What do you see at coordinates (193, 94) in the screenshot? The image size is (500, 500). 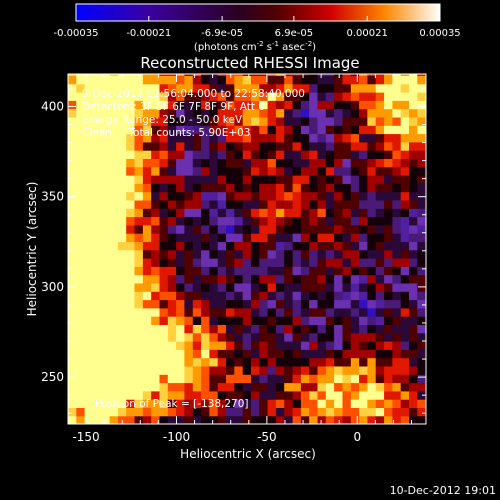 I see `annotation-time-range: 9-Dec-2012 22:56:04.000 to 22:58:40.000` at bounding box center [193, 94].